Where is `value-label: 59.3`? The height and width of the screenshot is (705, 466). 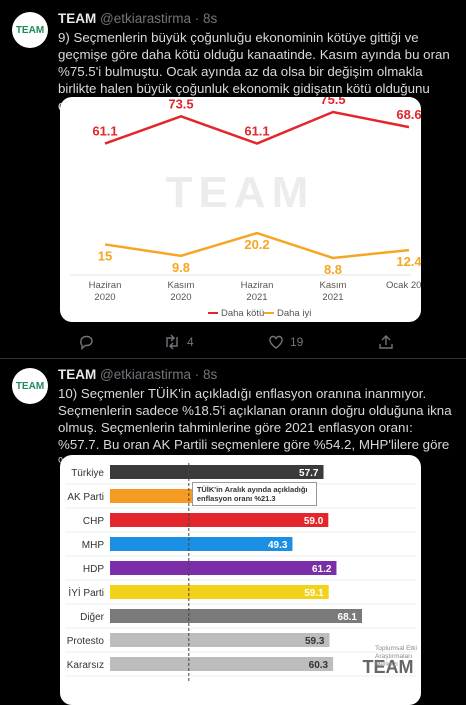
value-label: 59.3 is located at coordinates (315, 641).